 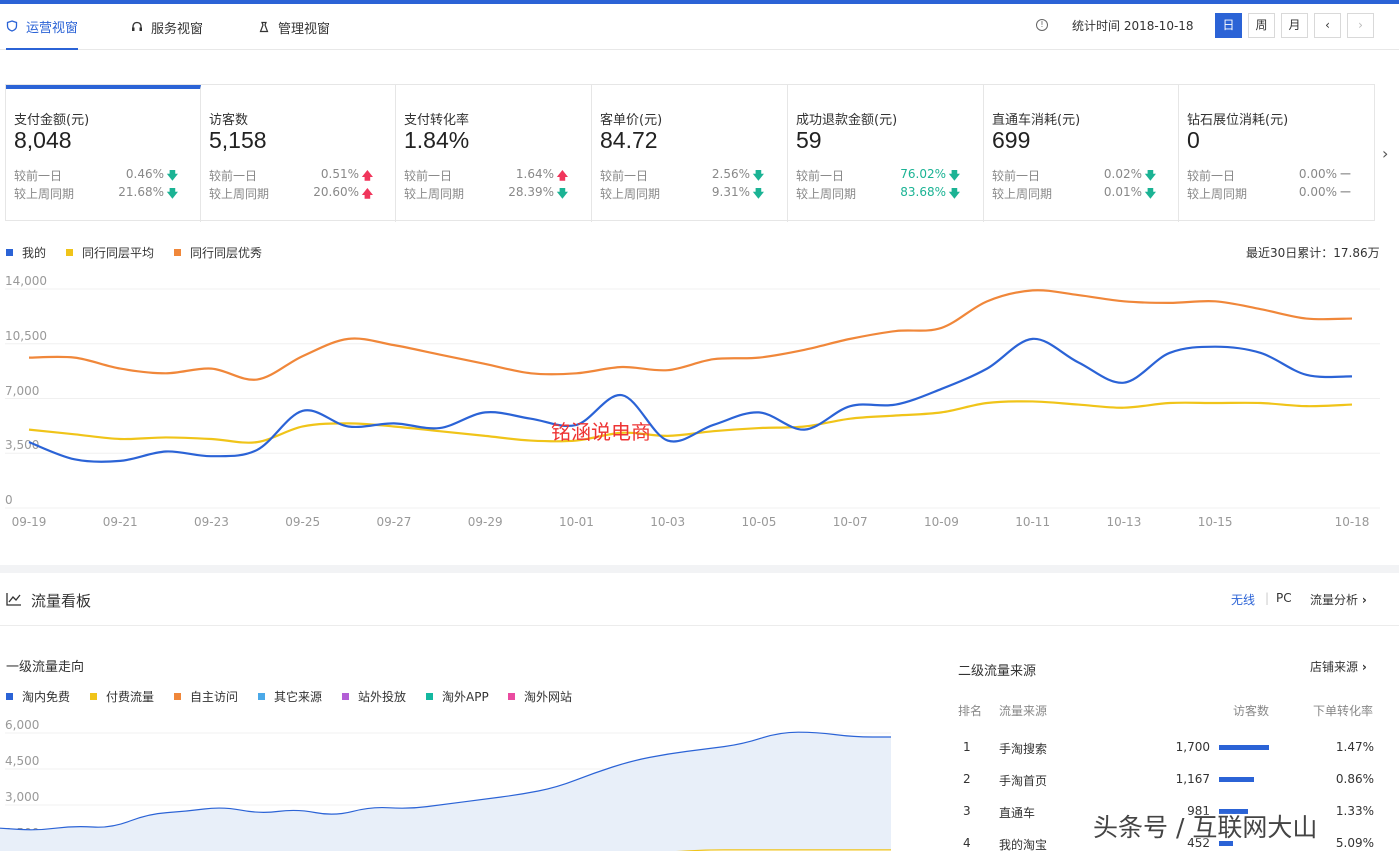 What do you see at coordinates (809, 140) in the screenshot?
I see `metric-value: 59` at bounding box center [809, 140].